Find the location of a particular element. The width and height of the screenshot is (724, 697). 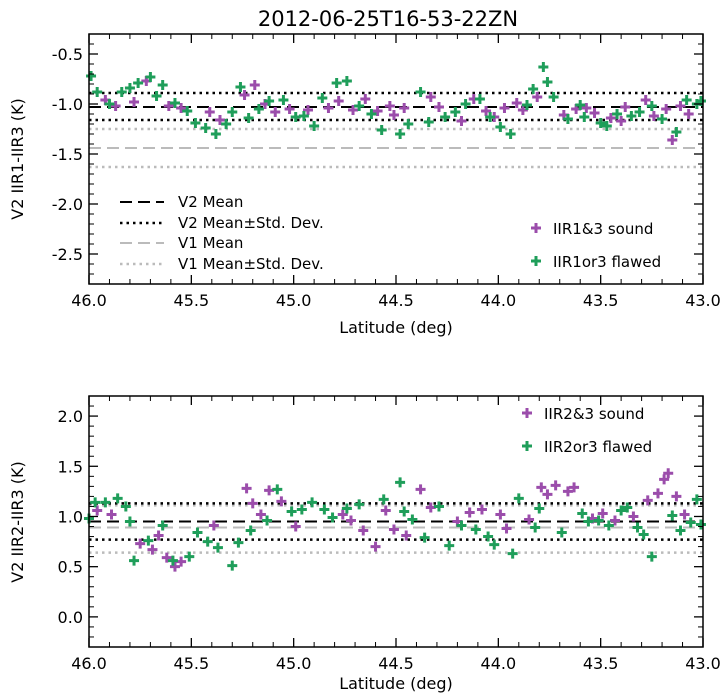

y-tick-label: -2.5 is located at coordinates (67, 254).